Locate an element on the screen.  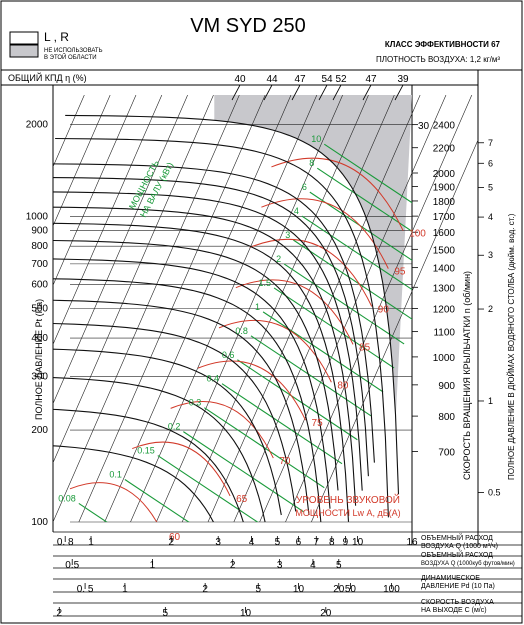
power-value-label: 0.08 is located at coordinates (67, 498).